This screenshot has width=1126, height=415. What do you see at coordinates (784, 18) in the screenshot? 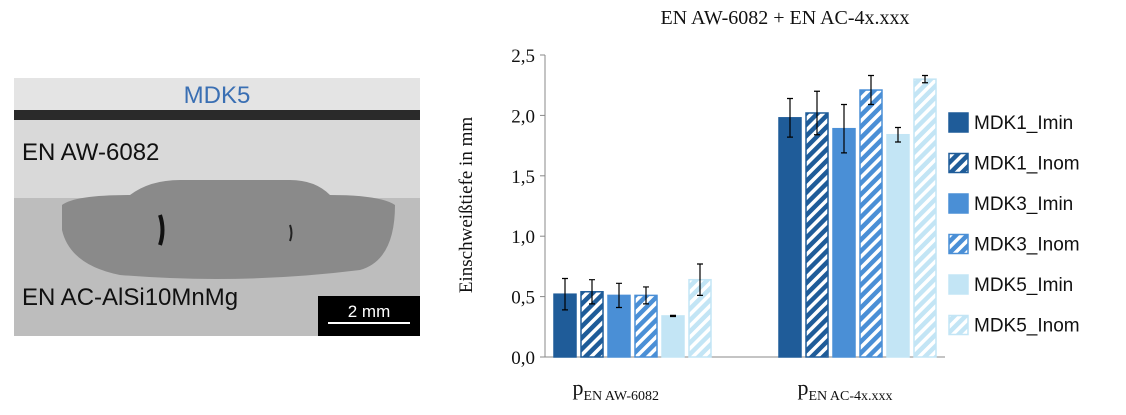
I see `chart-title: EN AW-6082 + EN AC-4x.xxx` at bounding box center [784, 18].